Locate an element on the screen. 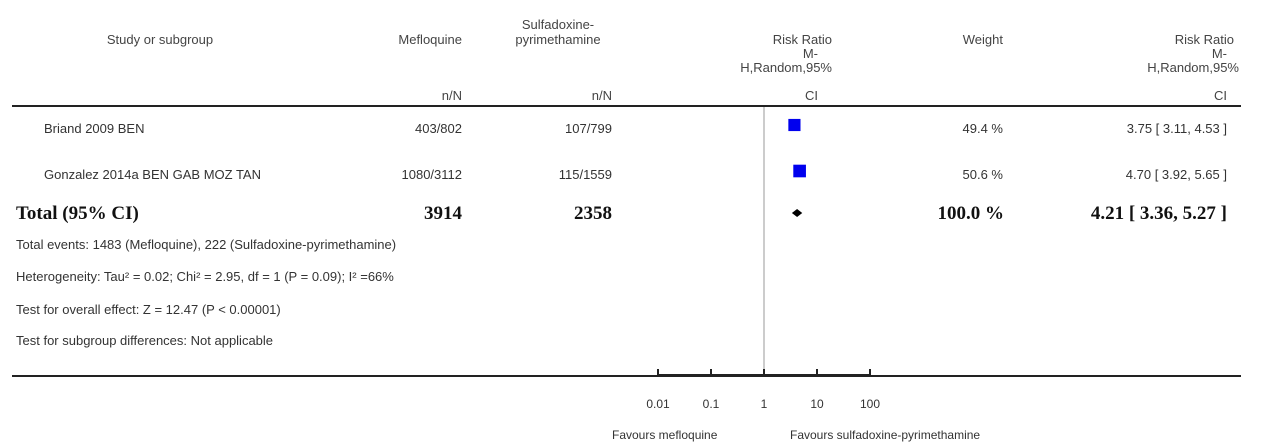  header-mefloquine: Mefloquine is located at coordinates (430, 39).